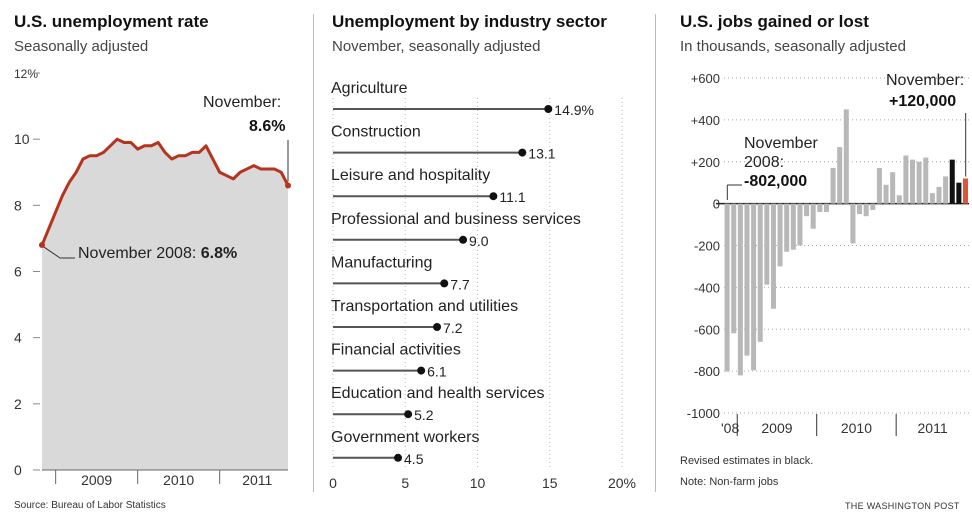  What do you see at coordinates (381, 262) in the screenshot?
I see `sector-label: Manufacturing` at bounding box center [381, 262].